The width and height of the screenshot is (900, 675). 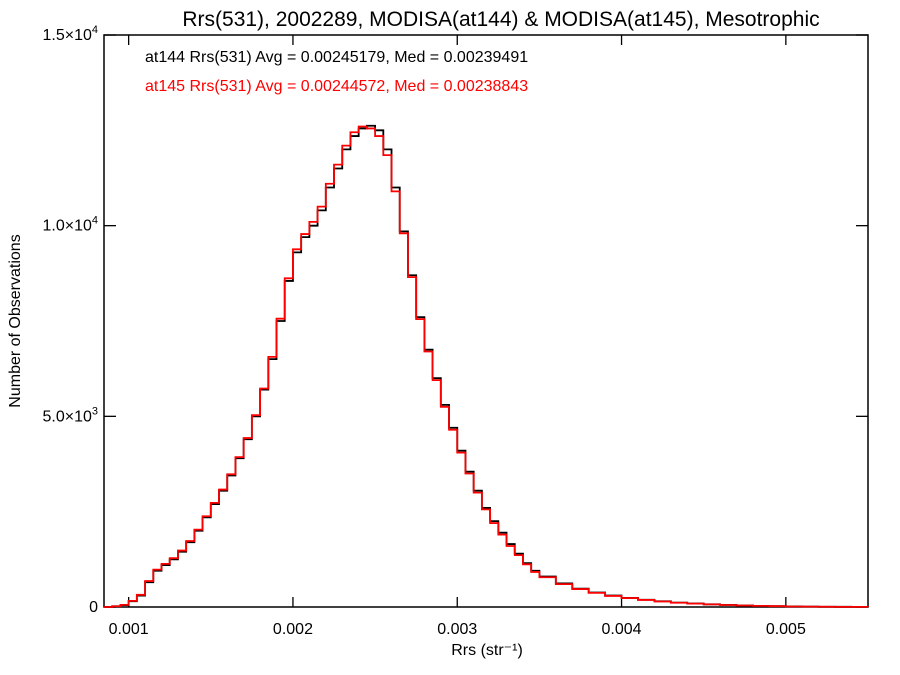 I want to click on x-tick-label-1: 0.002, so click(x=293, y=629).